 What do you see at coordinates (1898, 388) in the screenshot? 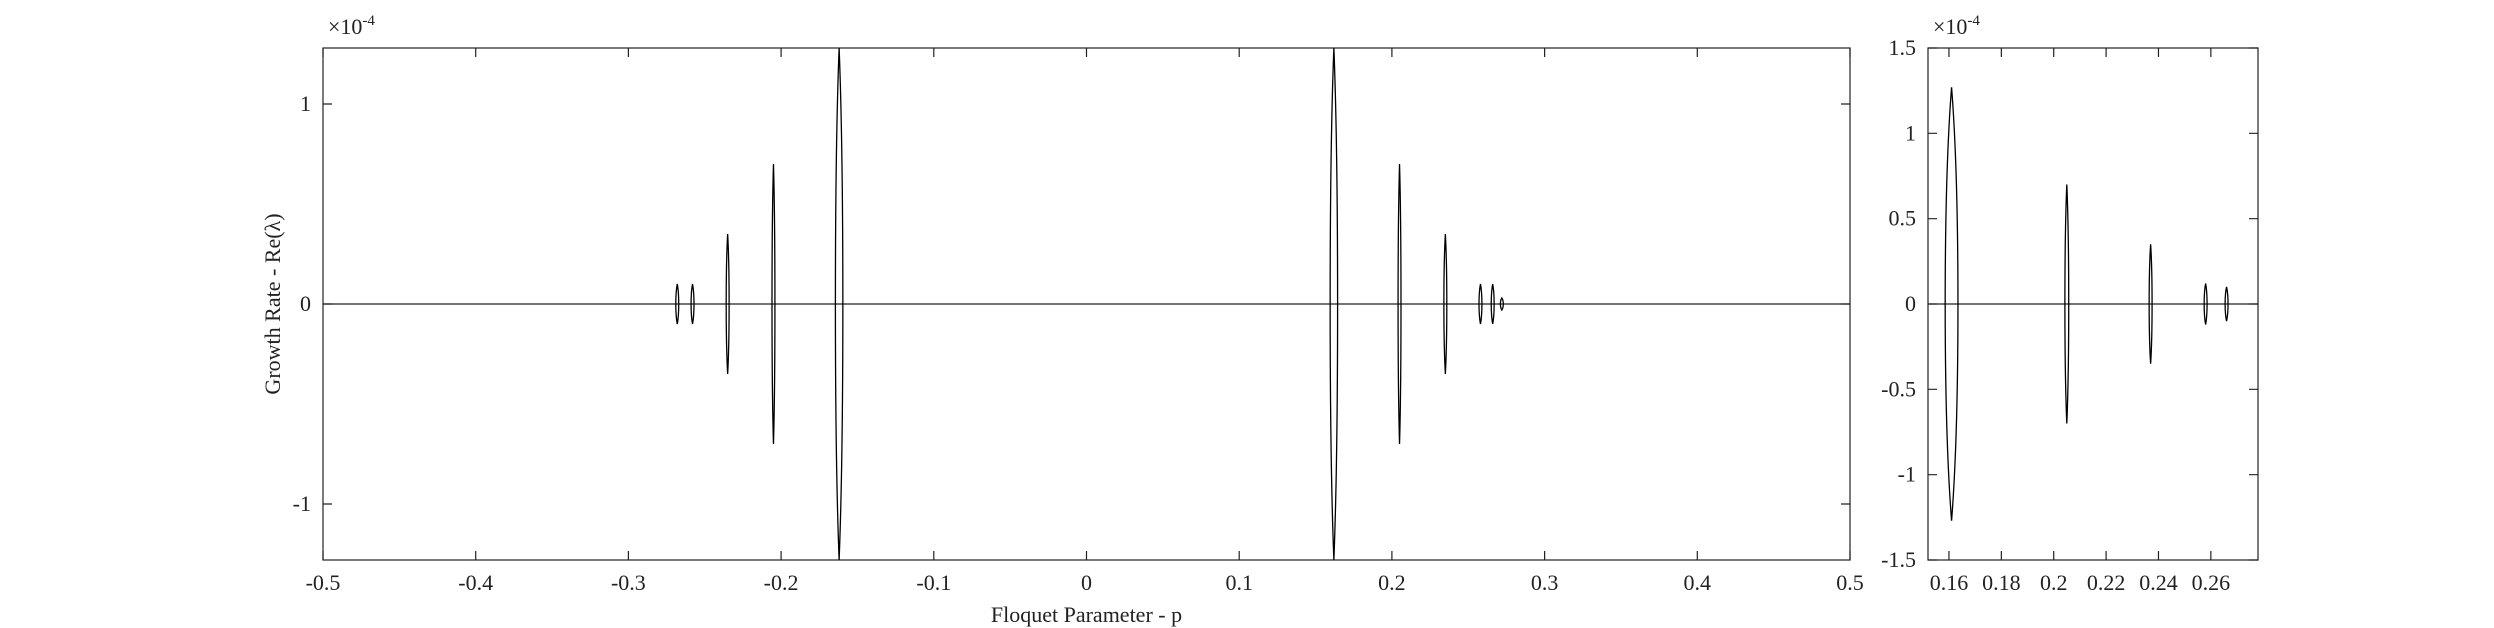
I see `y-tick-label: -0.5` at bounding box center [1898, 388].